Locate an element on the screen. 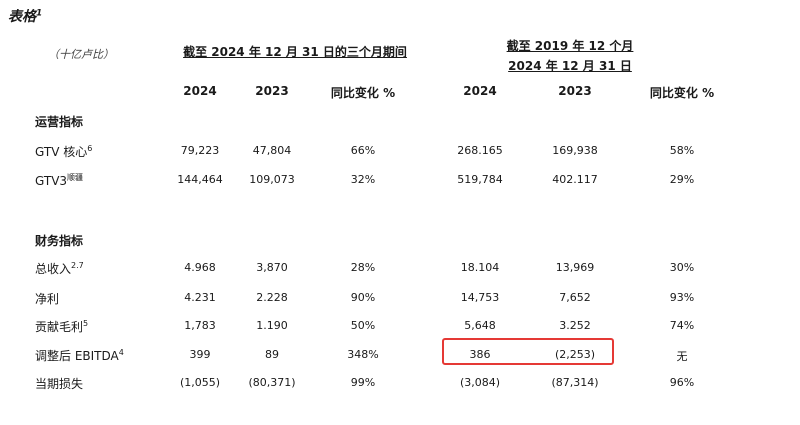  table-cell: 66% is located at coordinates (363, 150).